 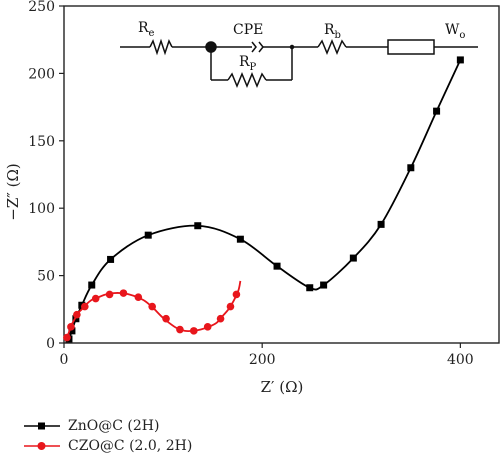 What do you see at coordinates (130, 446) in the screenshot?
I see `legend-label-czo: CZO@C (2.0, 2H)` at bounding box center [130, 446].